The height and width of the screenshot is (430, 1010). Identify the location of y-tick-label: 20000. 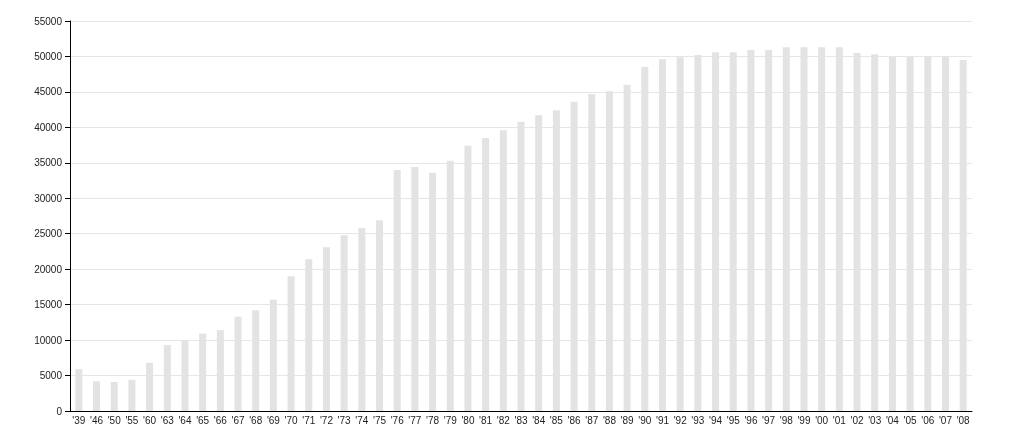
(48, 269).